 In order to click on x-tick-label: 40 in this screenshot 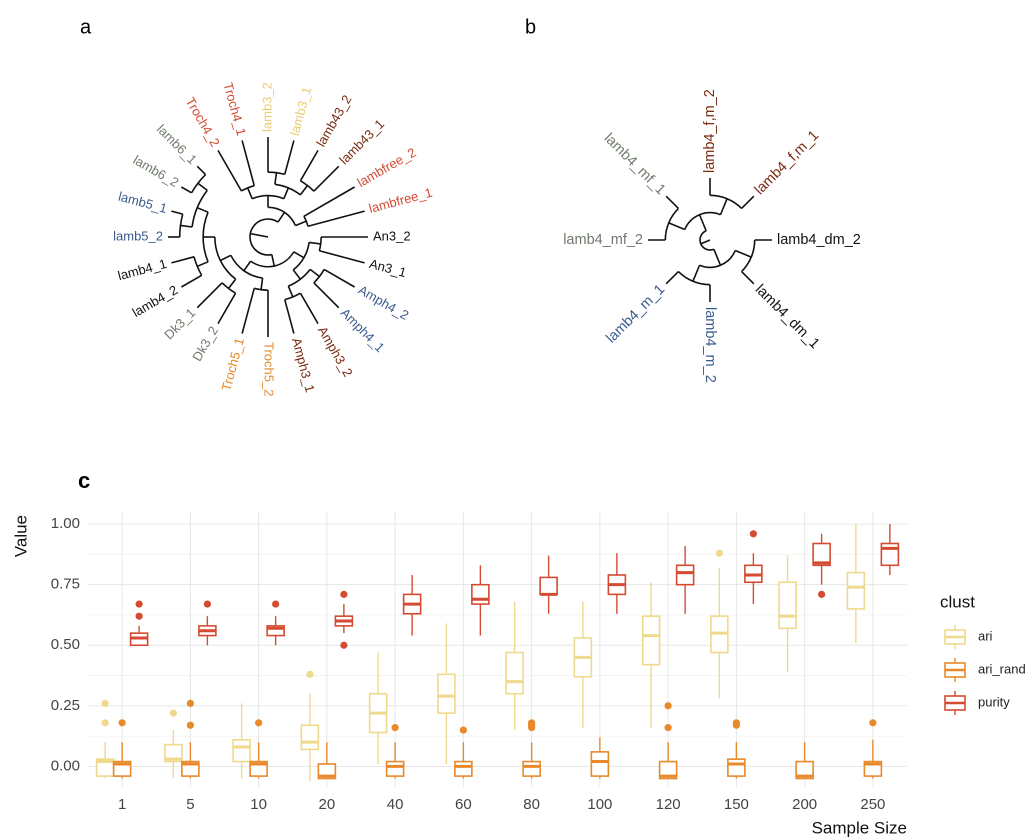, I will do `click(395, 804)`.